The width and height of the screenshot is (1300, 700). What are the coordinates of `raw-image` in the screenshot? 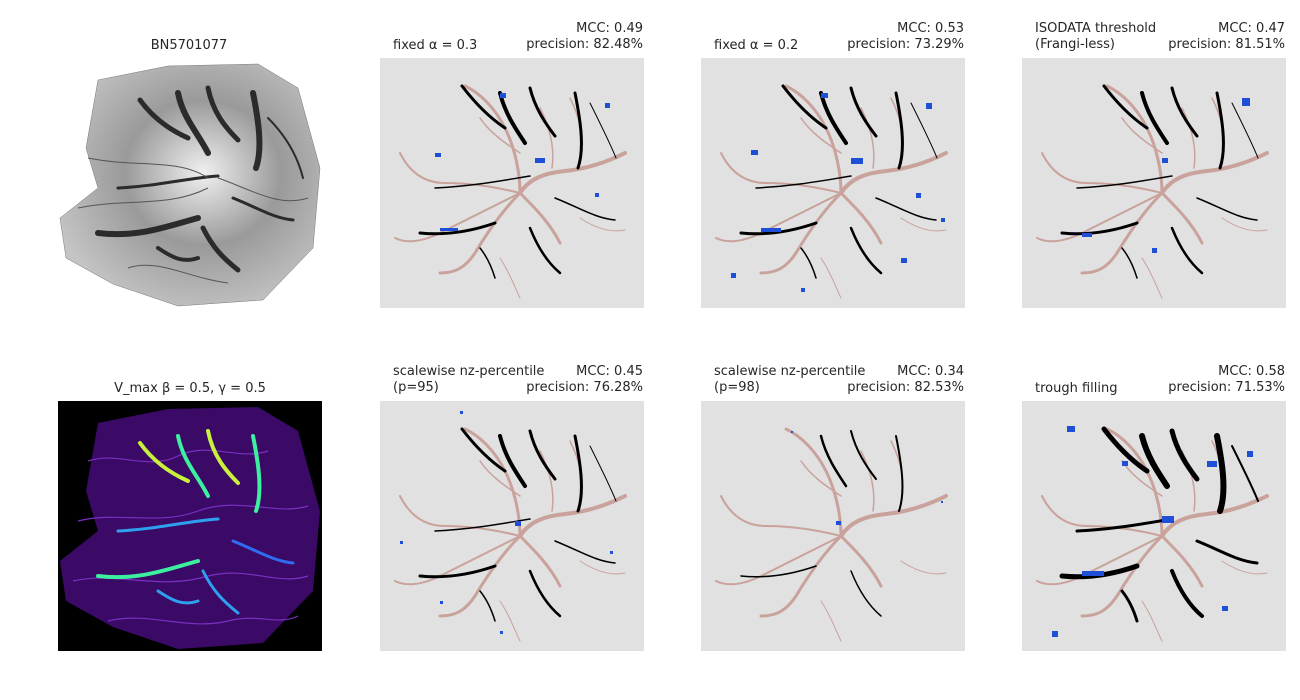 It's located at (190, 183).